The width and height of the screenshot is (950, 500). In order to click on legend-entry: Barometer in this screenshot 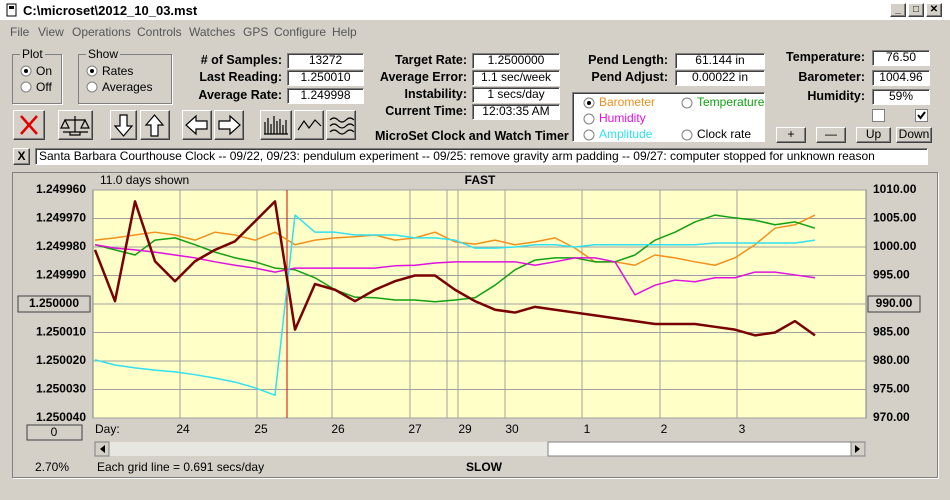, I will do `click(627, 102)`.